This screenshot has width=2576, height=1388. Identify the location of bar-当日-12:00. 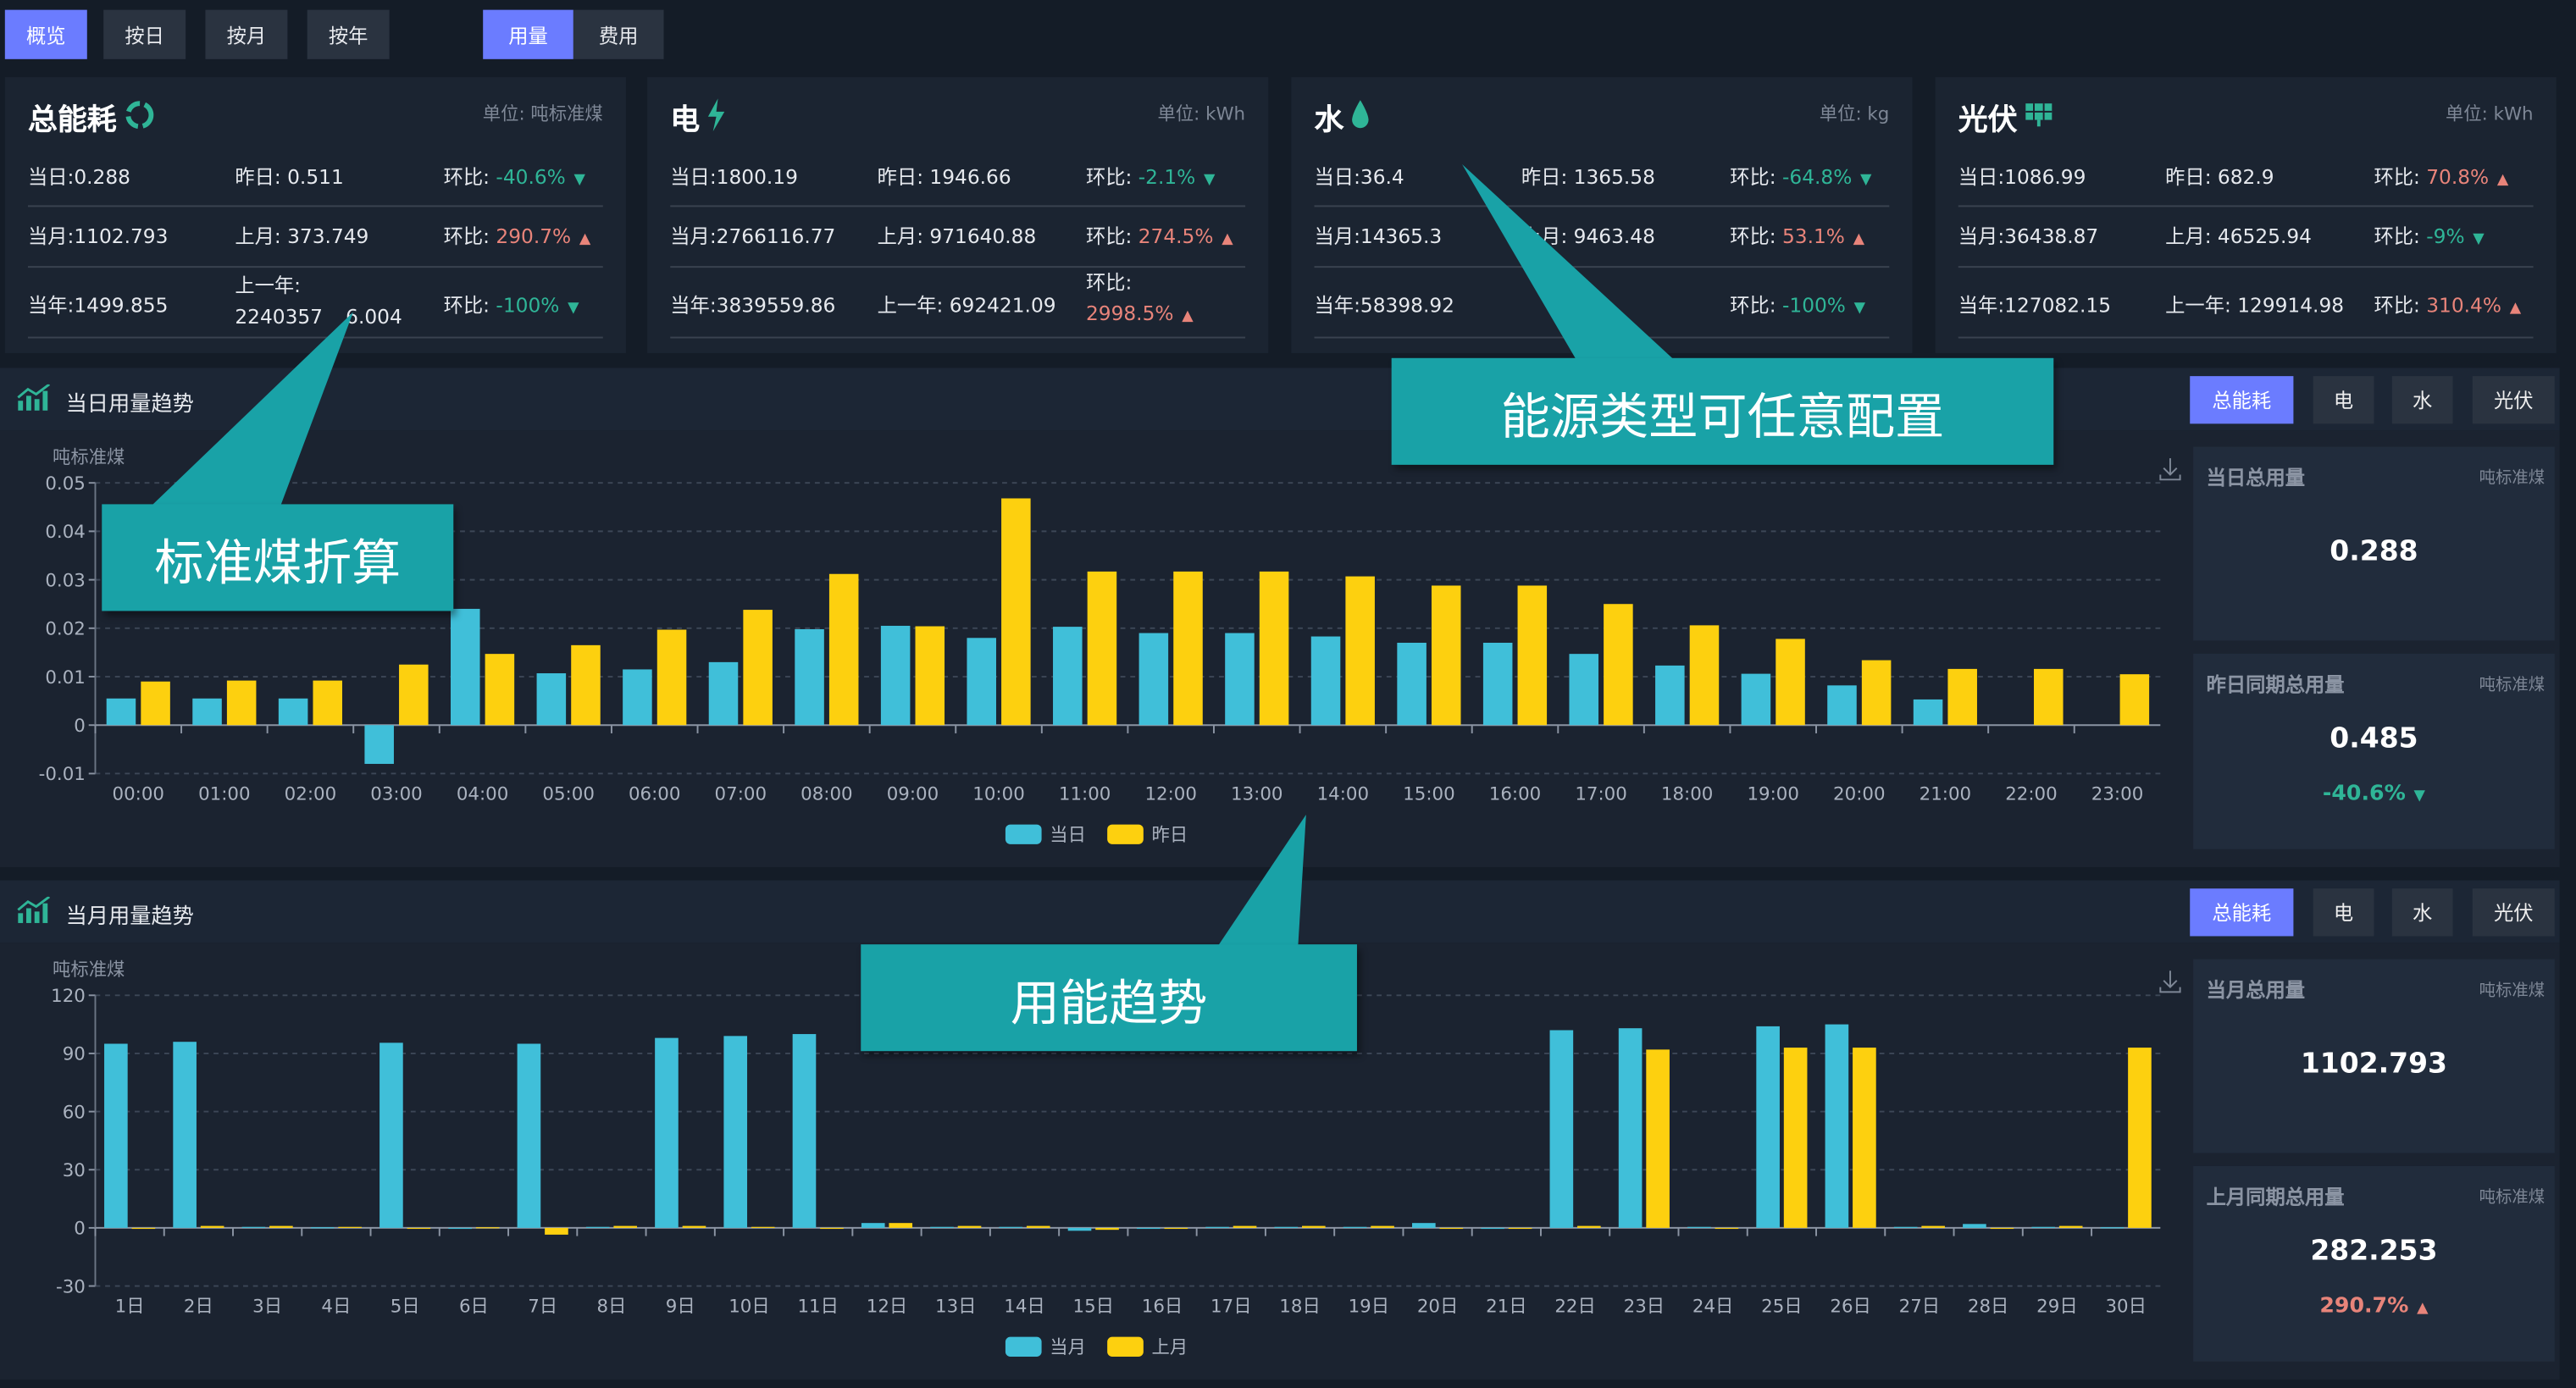
(1153, 679).